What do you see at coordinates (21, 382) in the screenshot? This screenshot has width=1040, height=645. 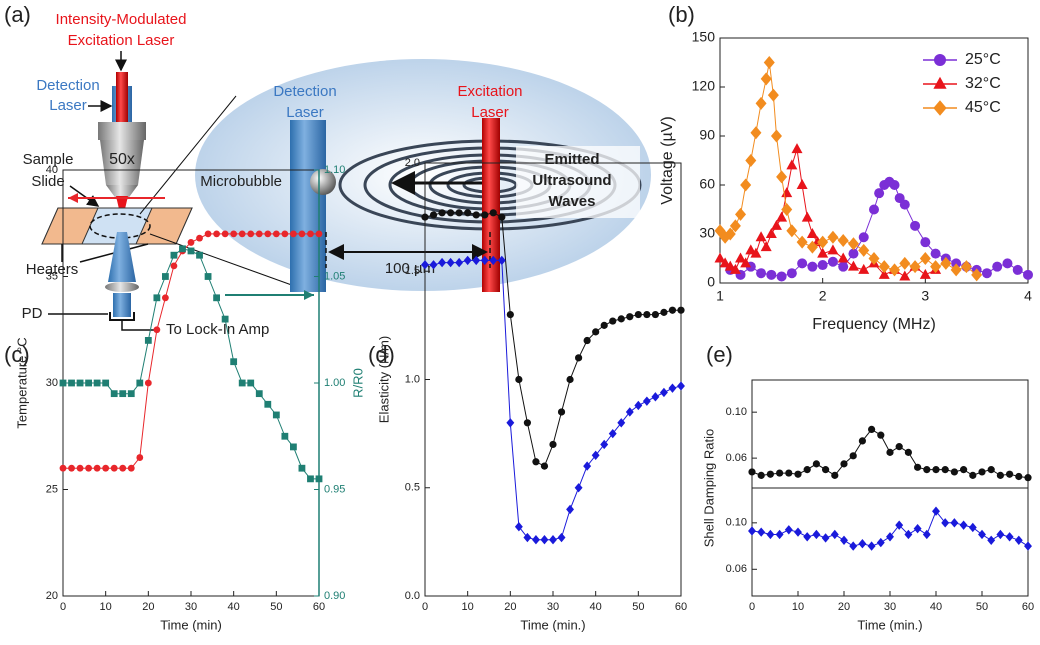 I see `y-axis-label: Temperature °C` at bounding box center [21, 382].